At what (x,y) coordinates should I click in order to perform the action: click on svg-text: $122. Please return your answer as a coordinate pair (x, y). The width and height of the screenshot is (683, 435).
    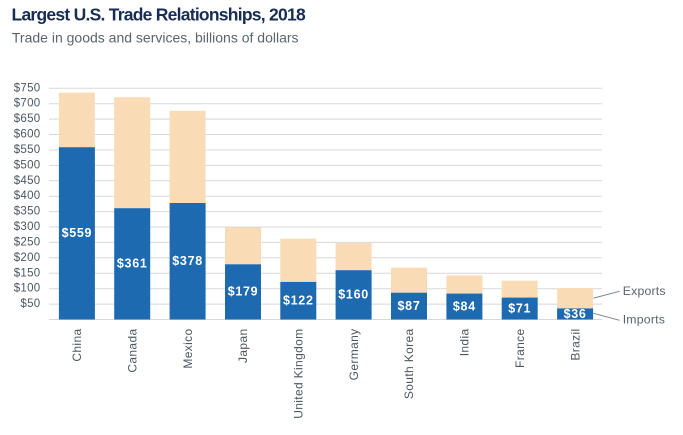
    Looking at the image, I should click on (298, 301).